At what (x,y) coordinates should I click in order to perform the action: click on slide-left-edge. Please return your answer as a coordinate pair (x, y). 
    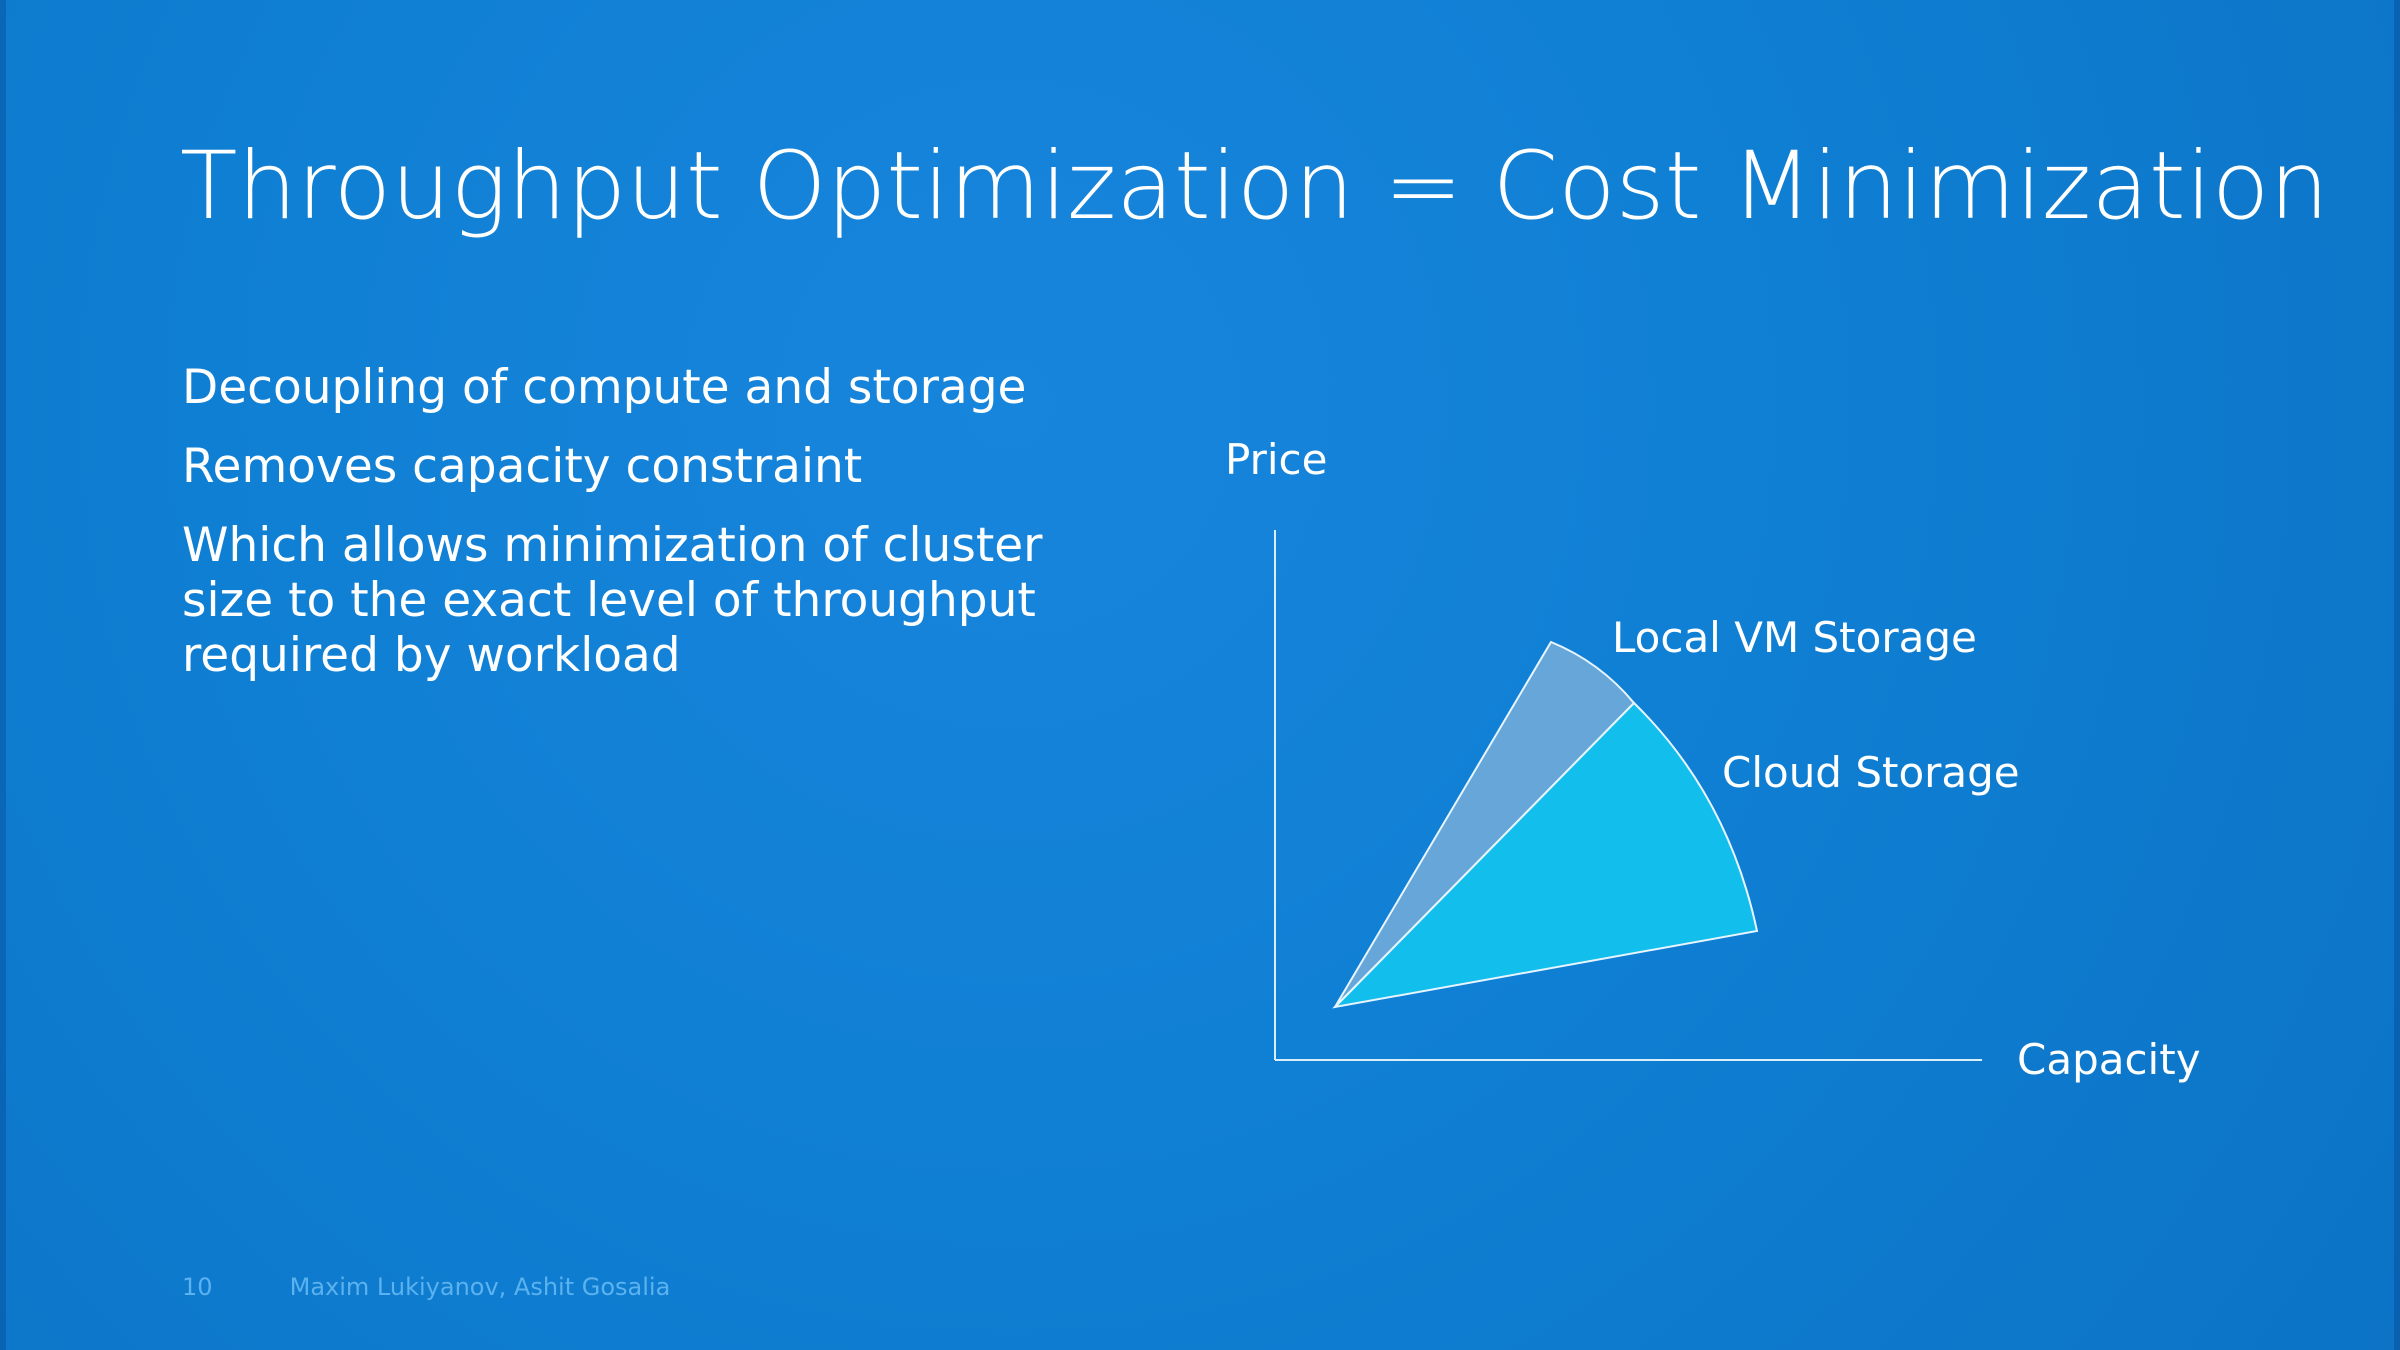
    Looking at the image, I should click on (3, 675).